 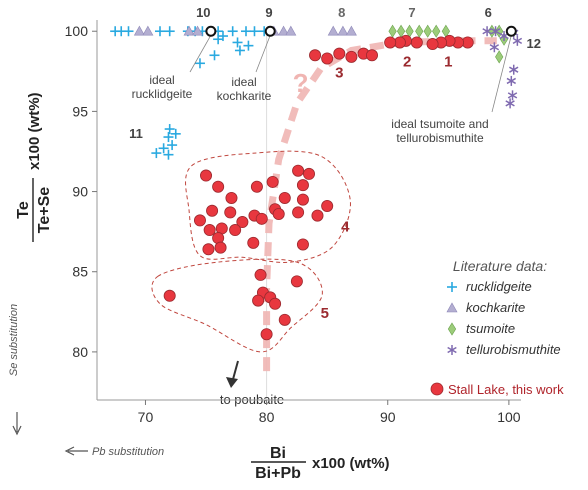 I want to click on y-tick-label: 85, so click(x=80, y=272).